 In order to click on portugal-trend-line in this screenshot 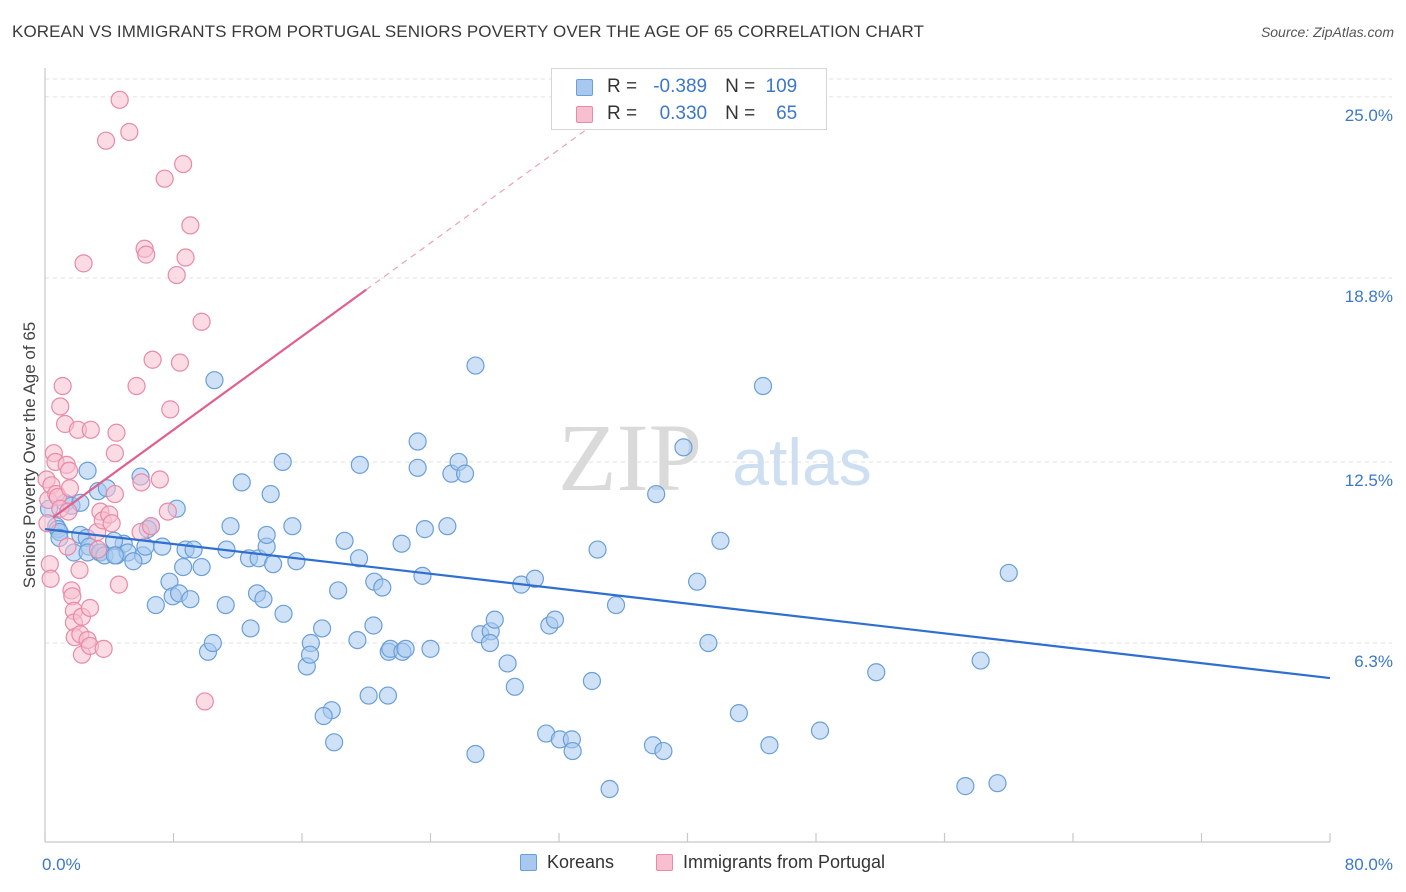, I will do `click(209, 403)`.